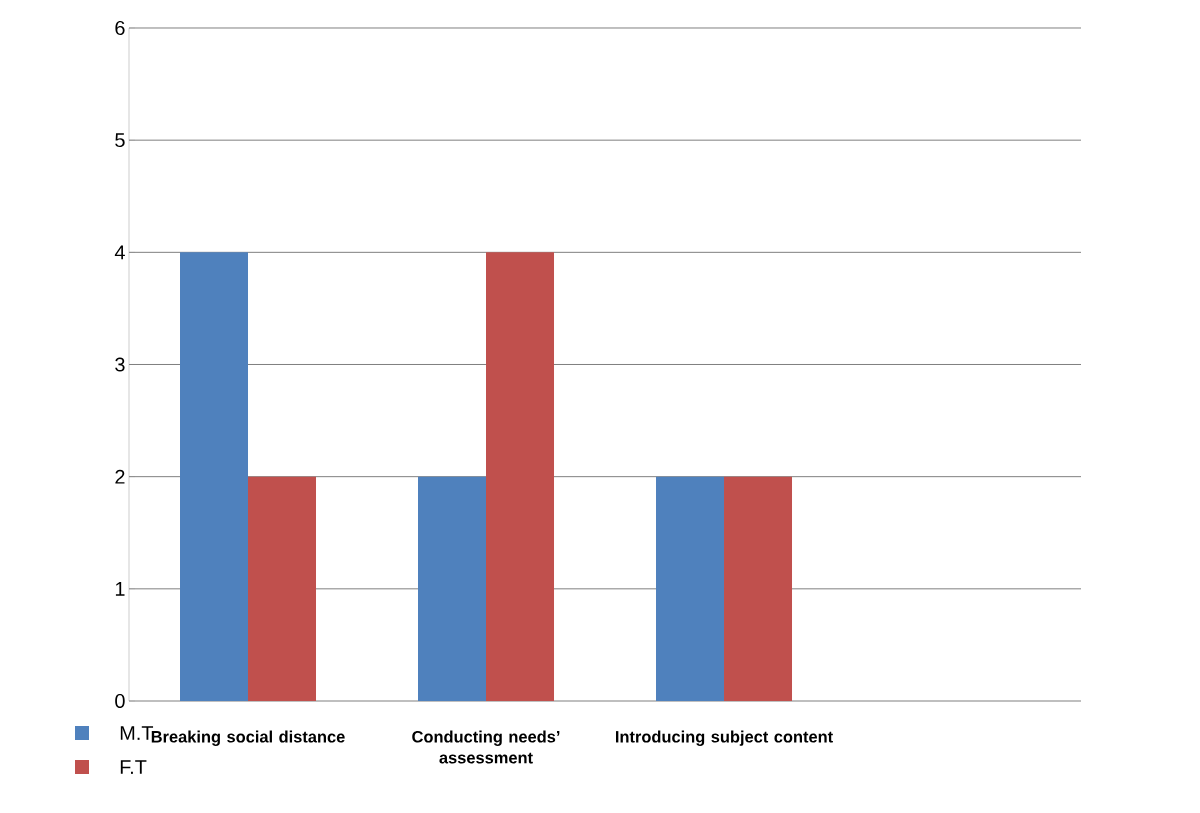 Image resolution: width=1200 pixels, height=813 pixels. I want to click on x-tick-label: Introducing subject content, so click(724, 738).